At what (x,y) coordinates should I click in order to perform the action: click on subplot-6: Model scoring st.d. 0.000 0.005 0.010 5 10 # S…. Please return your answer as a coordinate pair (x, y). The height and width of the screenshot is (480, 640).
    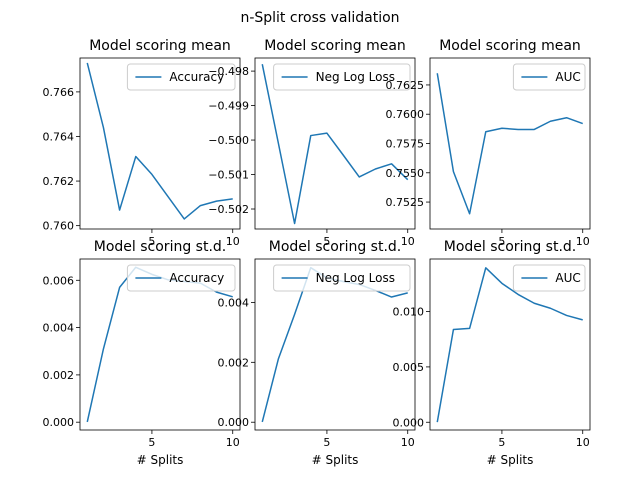
    Looking at the image, I should click on (492, 353).